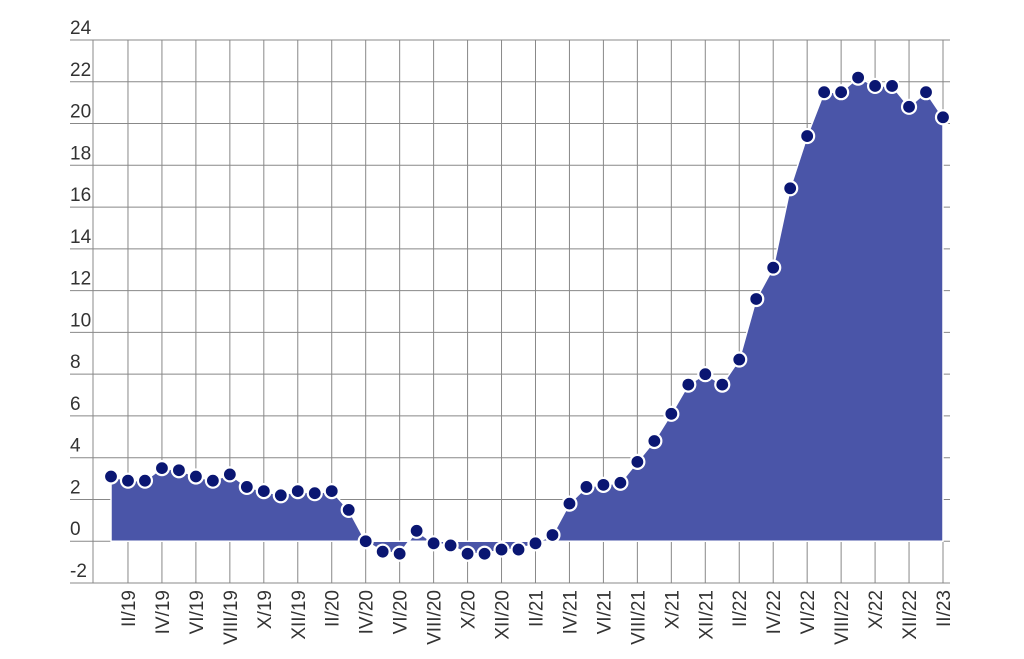  I want to click on x-tick-label: VIII/21, so click(638, 617).